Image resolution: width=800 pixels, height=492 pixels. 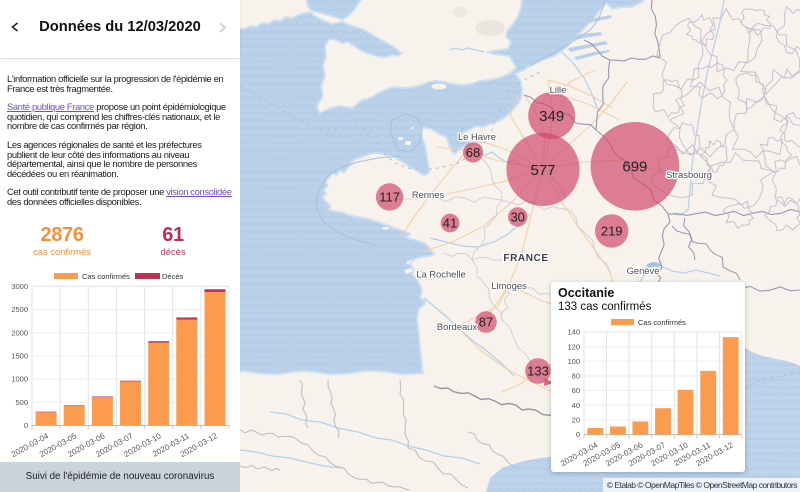 I want to click on svg-text: 60, so click(x=576, y=390).